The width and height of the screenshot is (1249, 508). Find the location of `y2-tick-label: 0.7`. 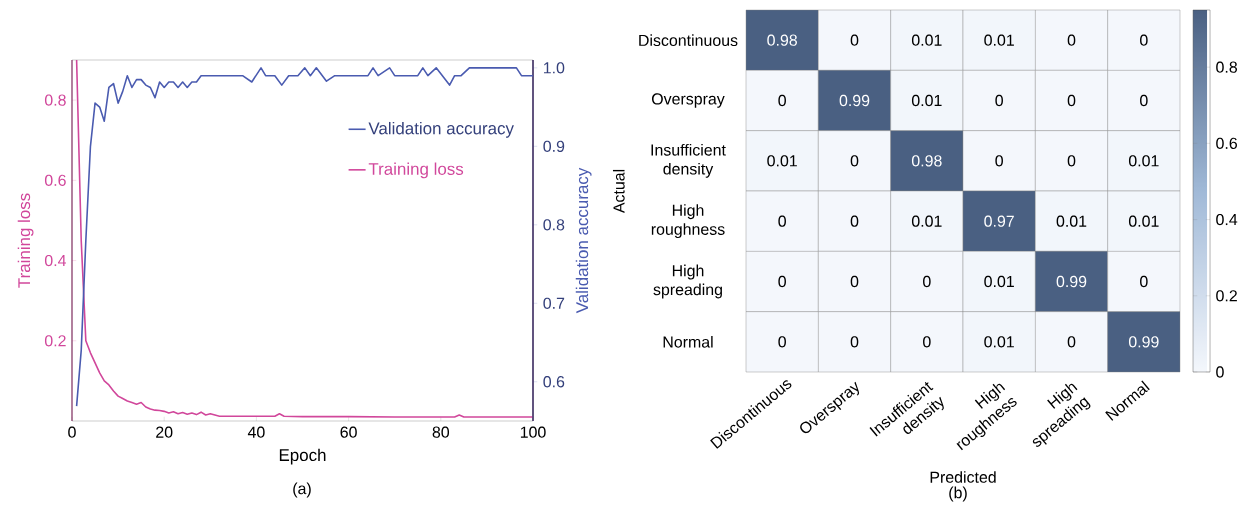

y2-tick-label: 0.7 is located at coordinates (554, 303).